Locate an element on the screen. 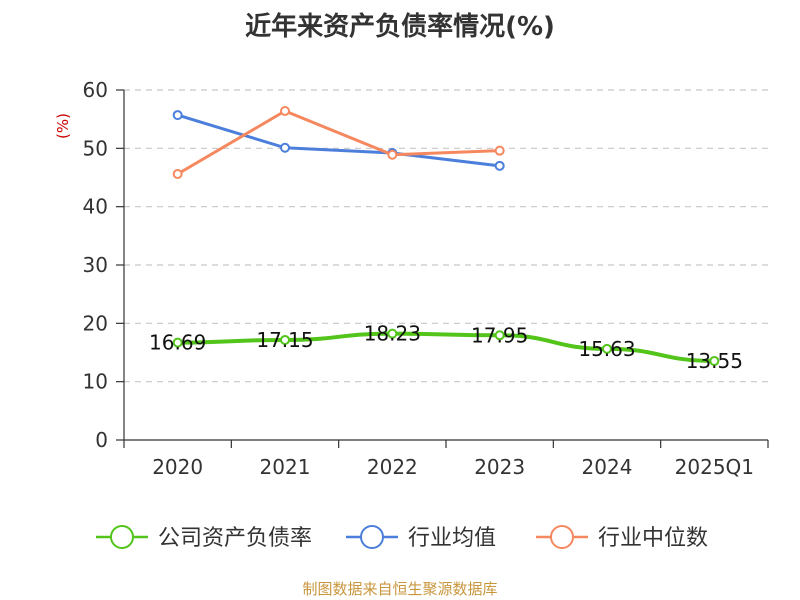 The width and height of the screenshot is (800, 600). legend-item-1: 公司资产负债率 is located at coordinates (204, 538).